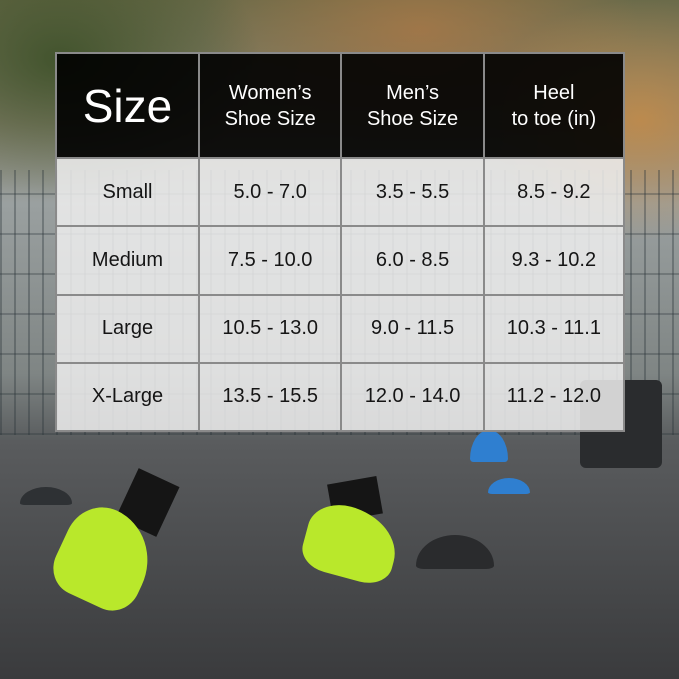 The height and width of the screenshot is (679, 679). Describe the element at coordinates (412, 260) in the screenshot. I see `mens-cell: 6.0 - 8.5` at that location.